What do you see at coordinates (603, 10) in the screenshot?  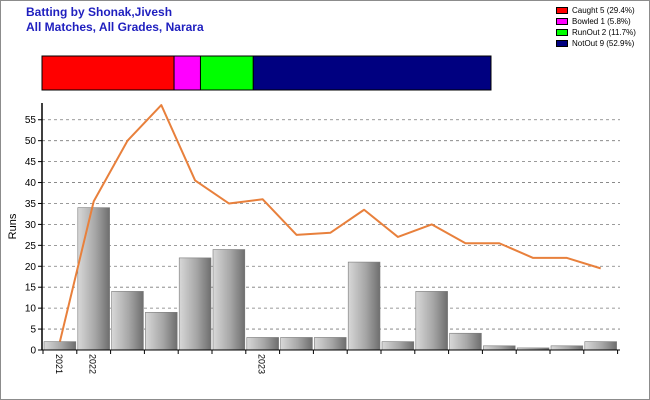 I see `legend-label-caught: Caught 5 (29.4%)` at bounding box center [603, 10].